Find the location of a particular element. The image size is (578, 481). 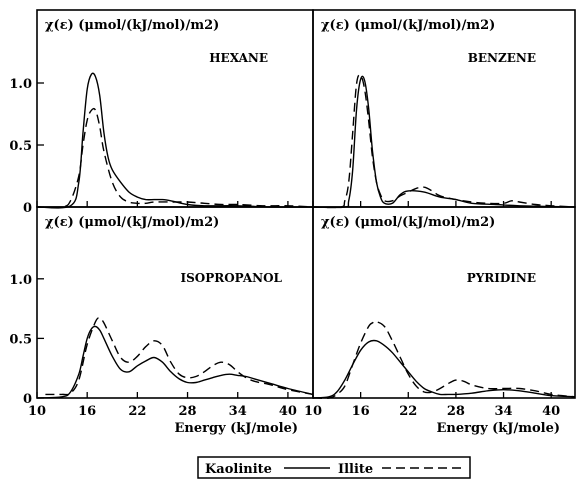

legend-label-kaolinite: Kaolinite is located at coordinates (238, 469).